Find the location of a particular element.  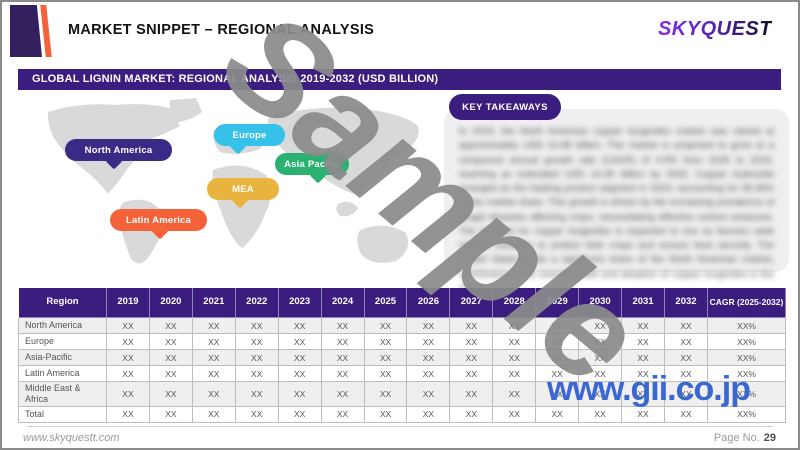

table-header-cell: 2029 is located at coordinates (557, 302).